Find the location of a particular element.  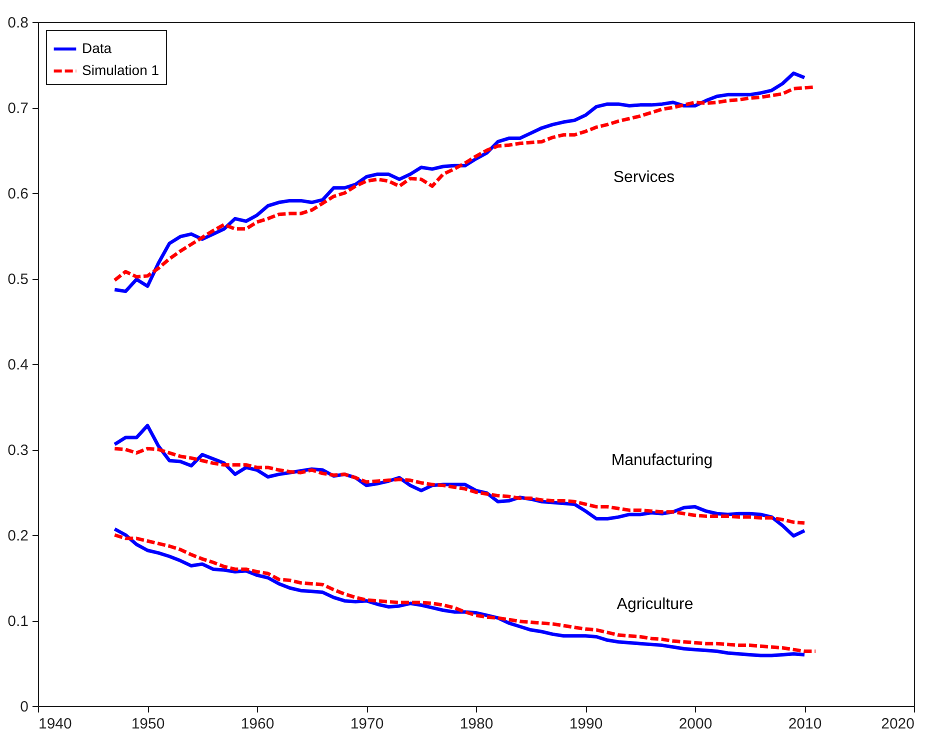

y-tick-label: 0 is located at coordinates (24, 707).